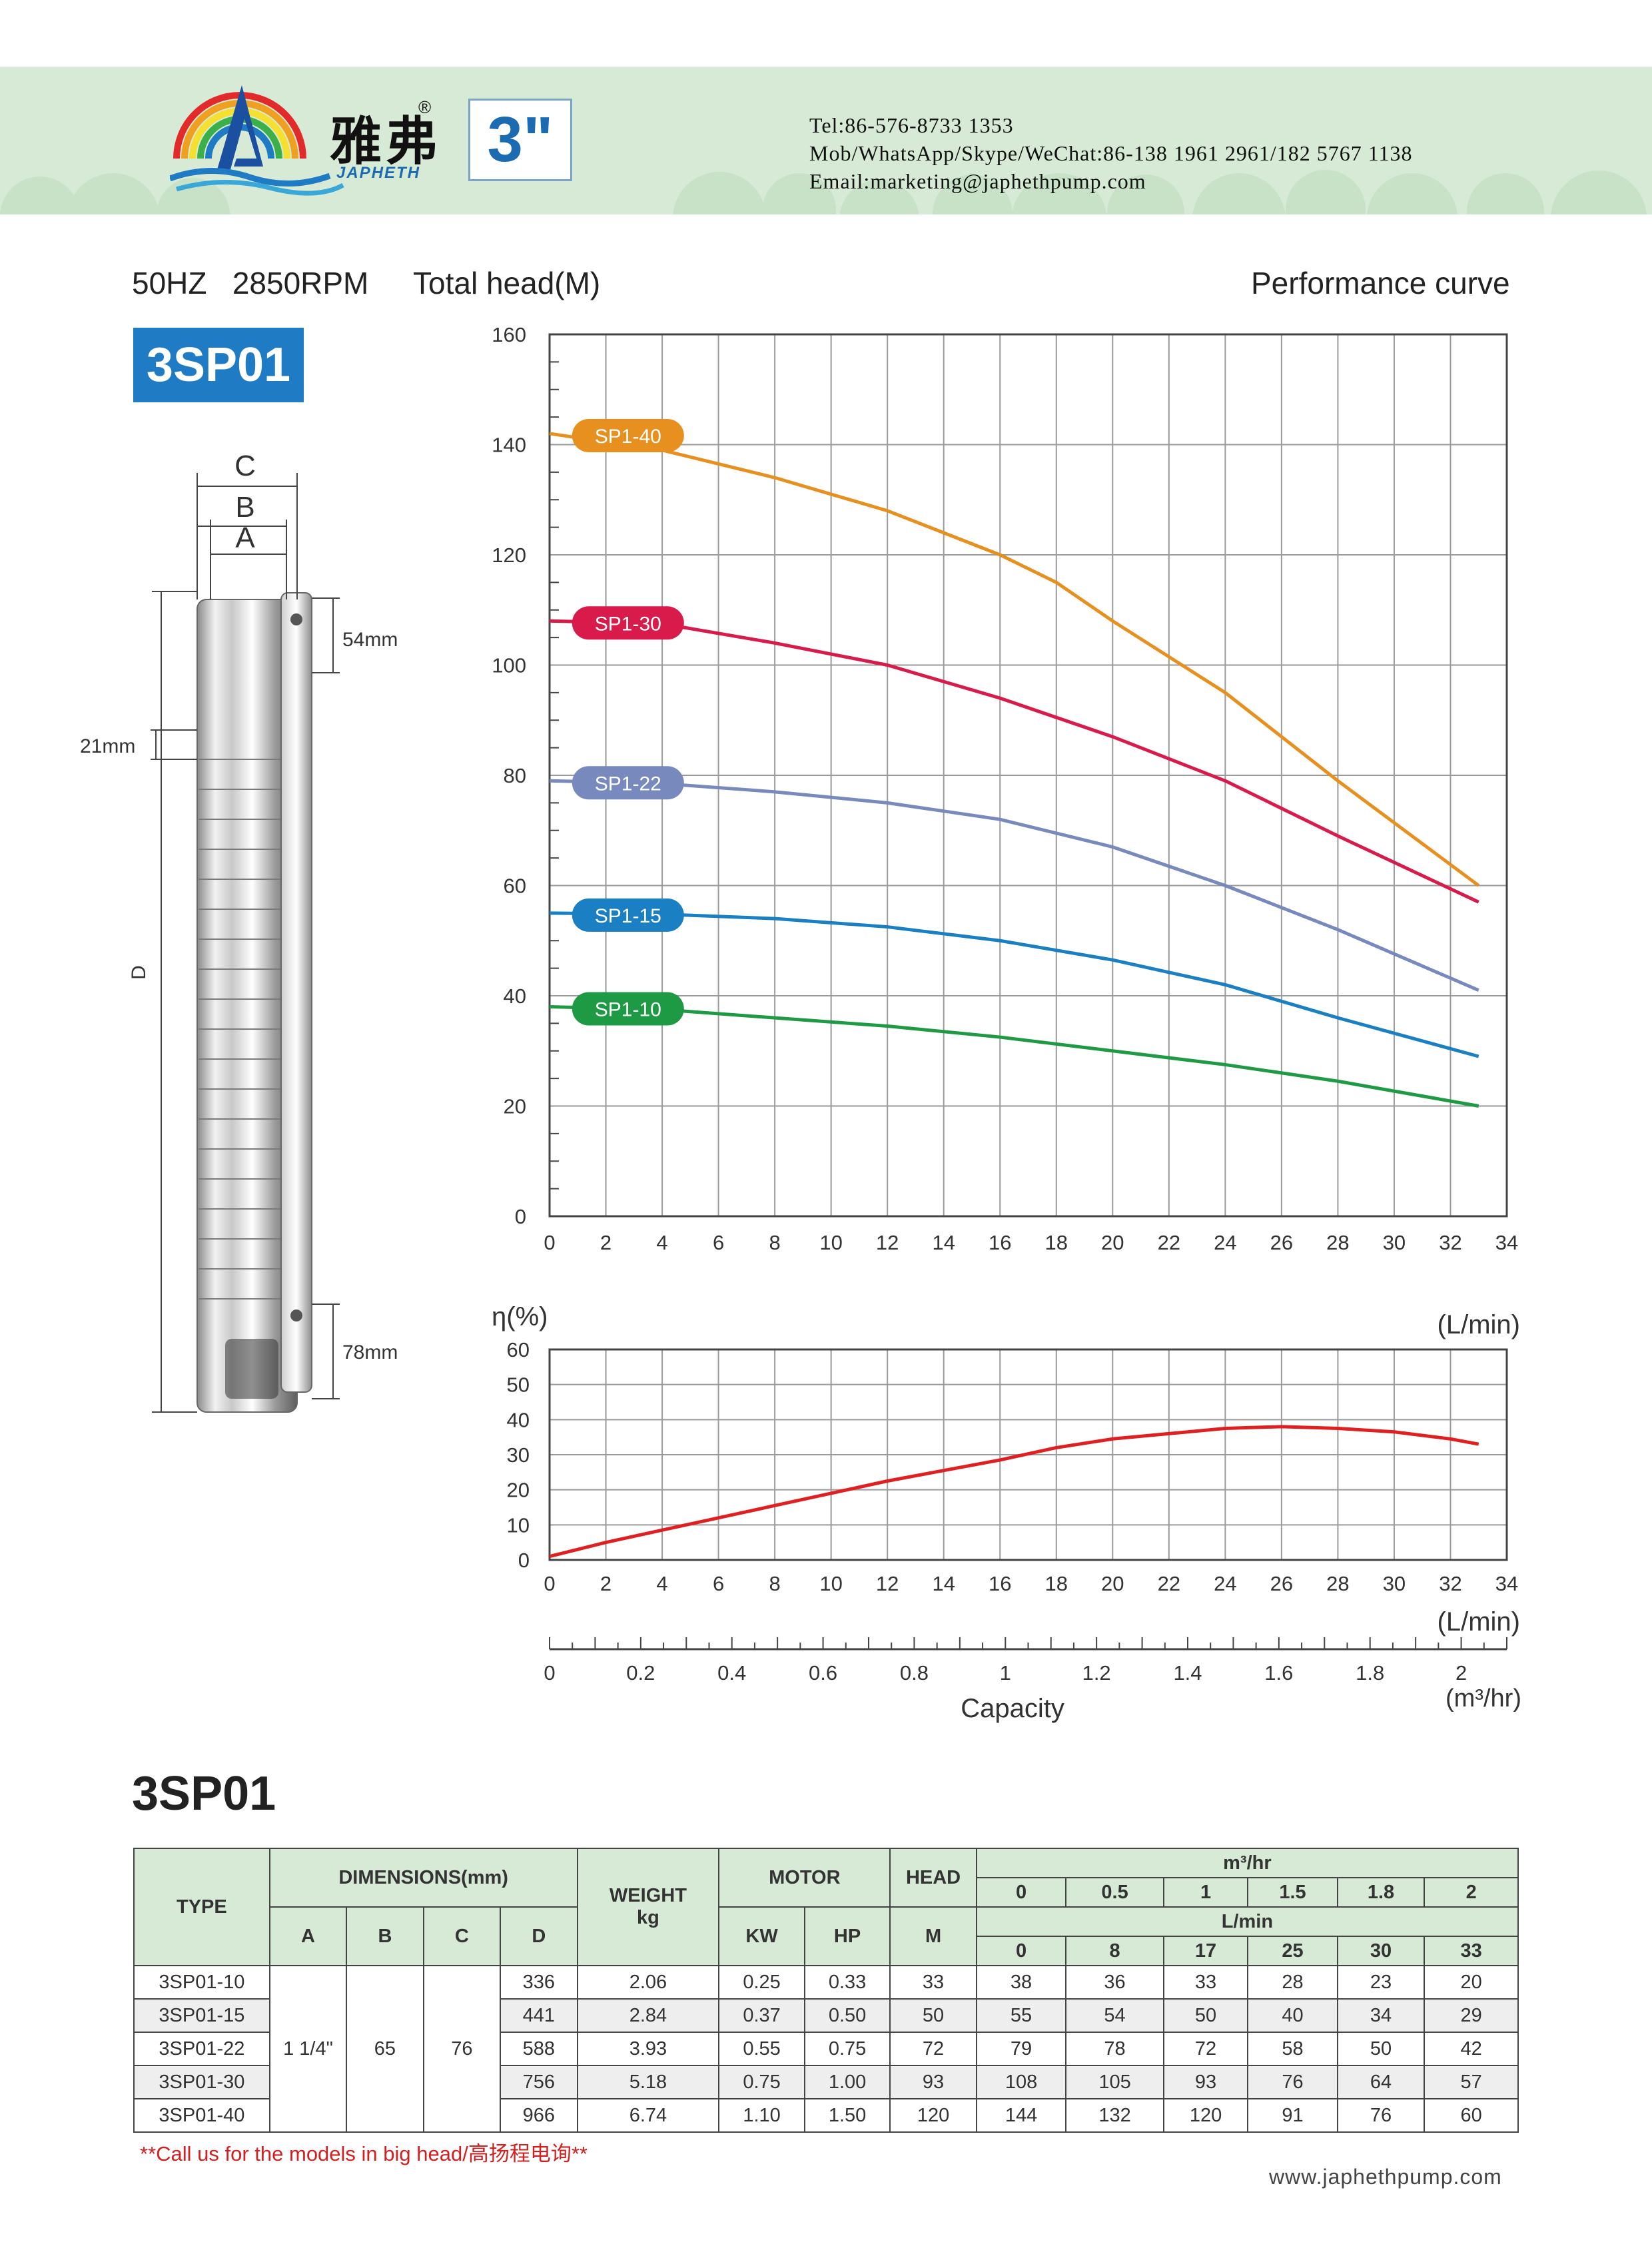 This screenshot has width=1652, height=2242. Describe the element at coordinates (628, 1010) in the screenshot. I see `series-label: SP1-10` at that location.